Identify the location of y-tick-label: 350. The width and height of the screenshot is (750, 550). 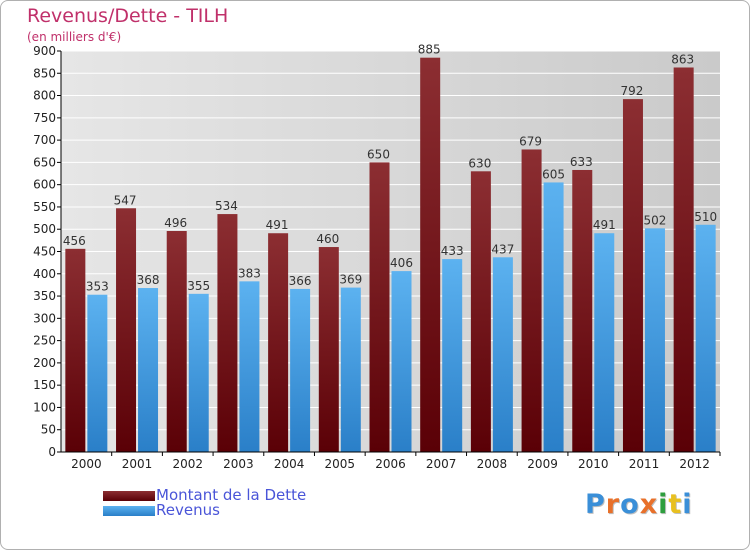
(44, 296).